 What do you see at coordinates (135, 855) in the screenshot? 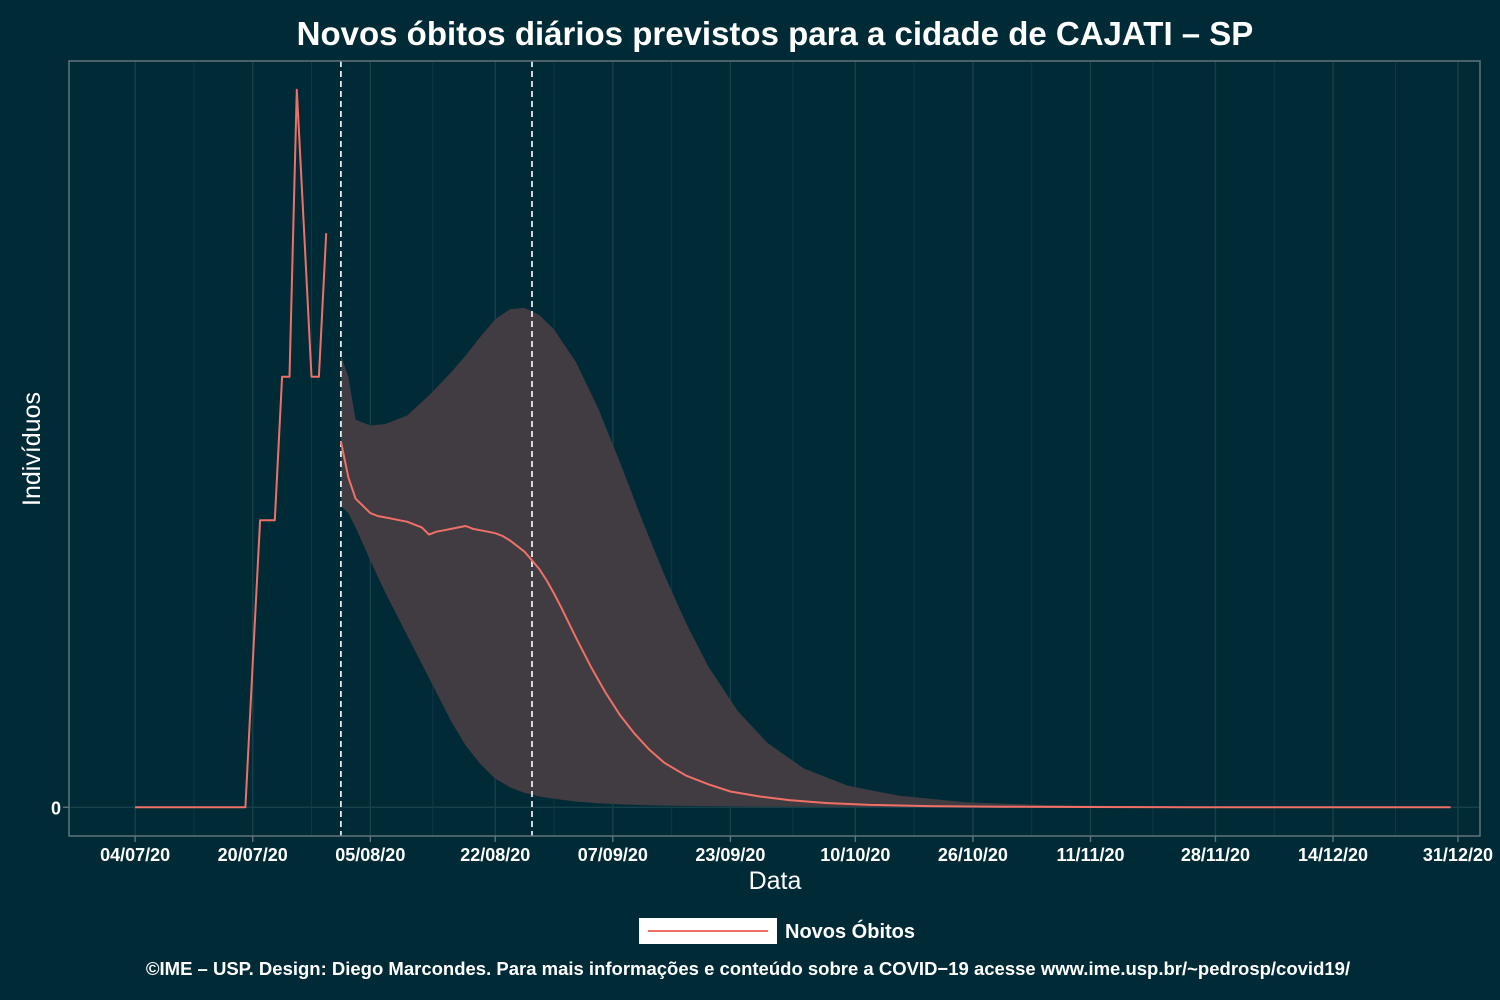
I see `x-tick-label: 04/07/20` at bounding box center [135, 855].